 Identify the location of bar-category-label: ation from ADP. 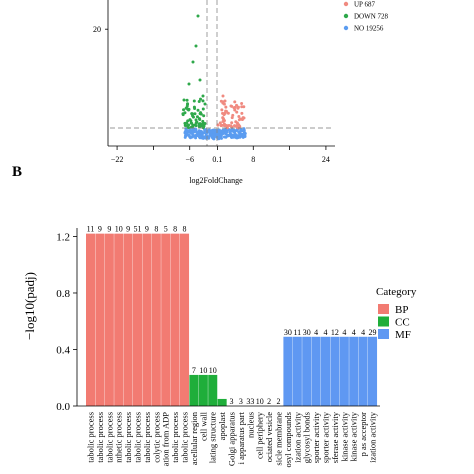
(166, 439).